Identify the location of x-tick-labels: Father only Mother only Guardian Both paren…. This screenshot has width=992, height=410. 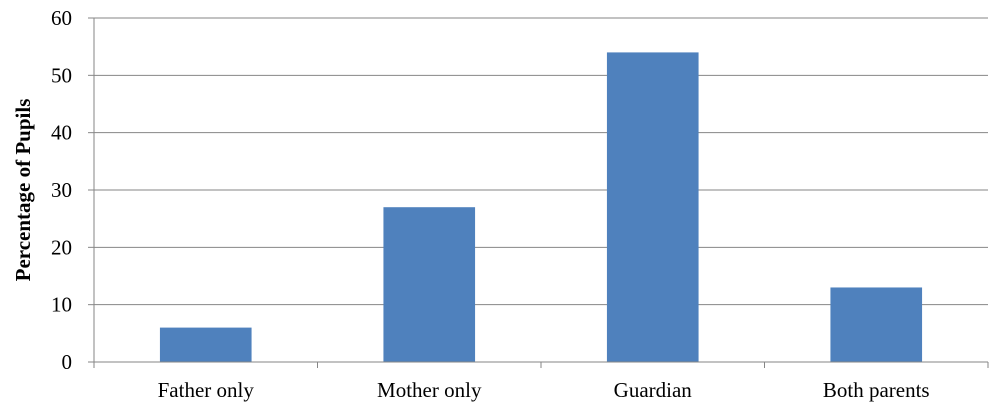
(544, 390).